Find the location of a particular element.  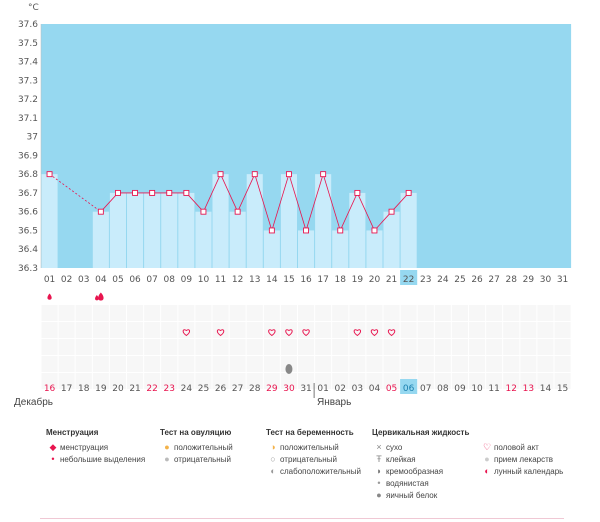

day-label-top: 14 is located at coordinates (272, 280).